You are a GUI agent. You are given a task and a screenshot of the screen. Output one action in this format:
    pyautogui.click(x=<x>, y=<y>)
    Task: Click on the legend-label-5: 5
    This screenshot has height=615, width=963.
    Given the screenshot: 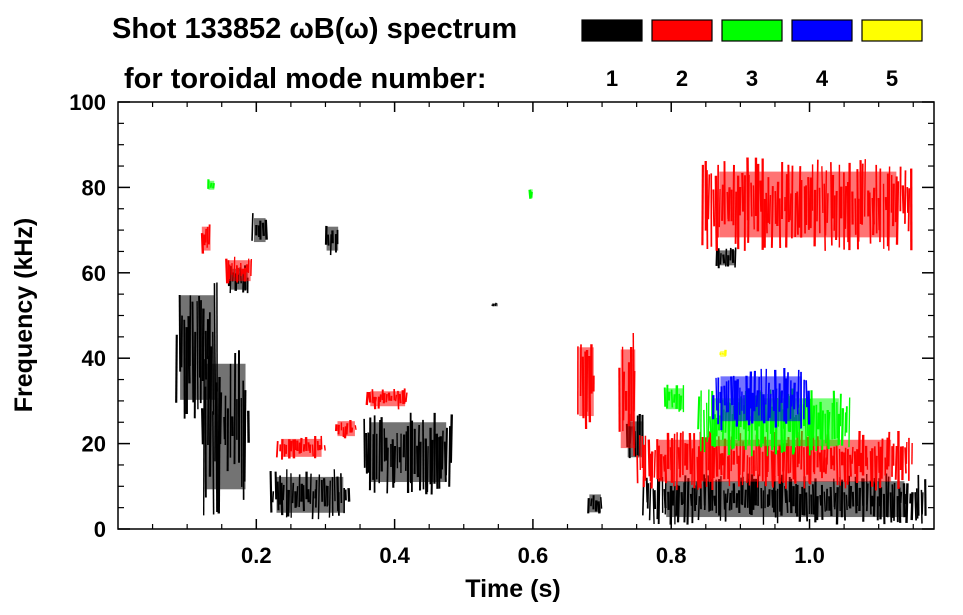 What is the action you would take?
    pyautogui.click(x=892, y=78)
    